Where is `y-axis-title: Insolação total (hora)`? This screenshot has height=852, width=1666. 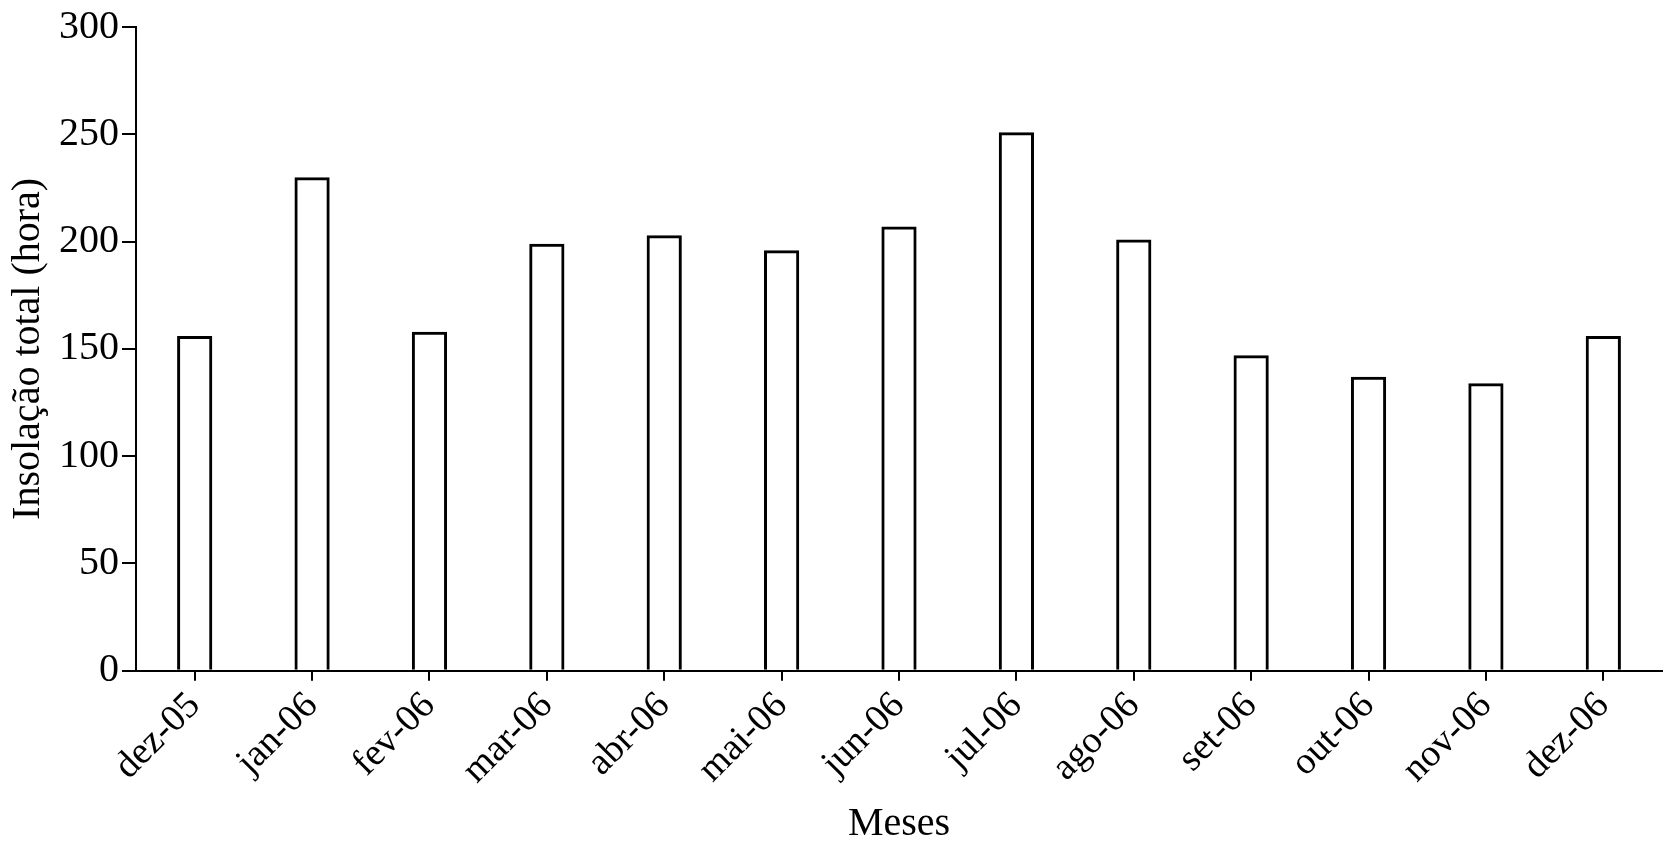 y-axis-title: Insolação total (hora) is located at coordinates (25, 348).